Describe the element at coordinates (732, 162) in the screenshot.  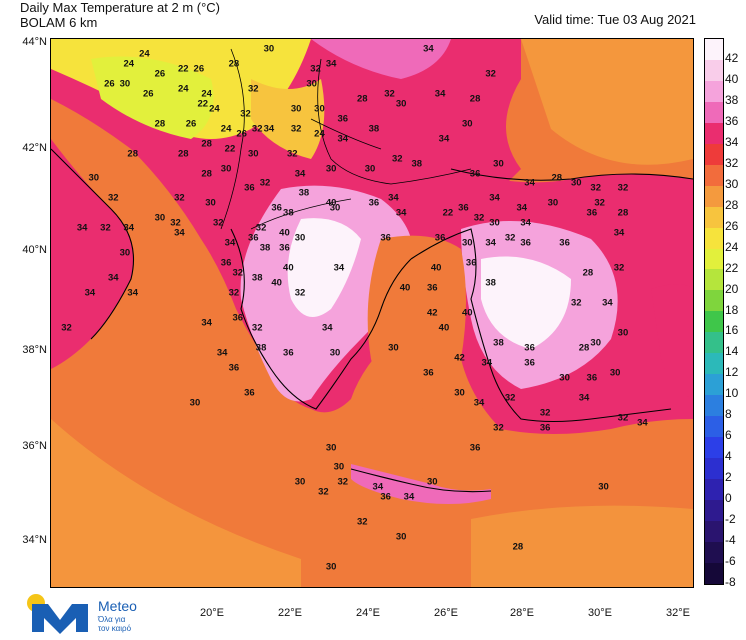
I see `colorbar-tick-label: 32` at that location.